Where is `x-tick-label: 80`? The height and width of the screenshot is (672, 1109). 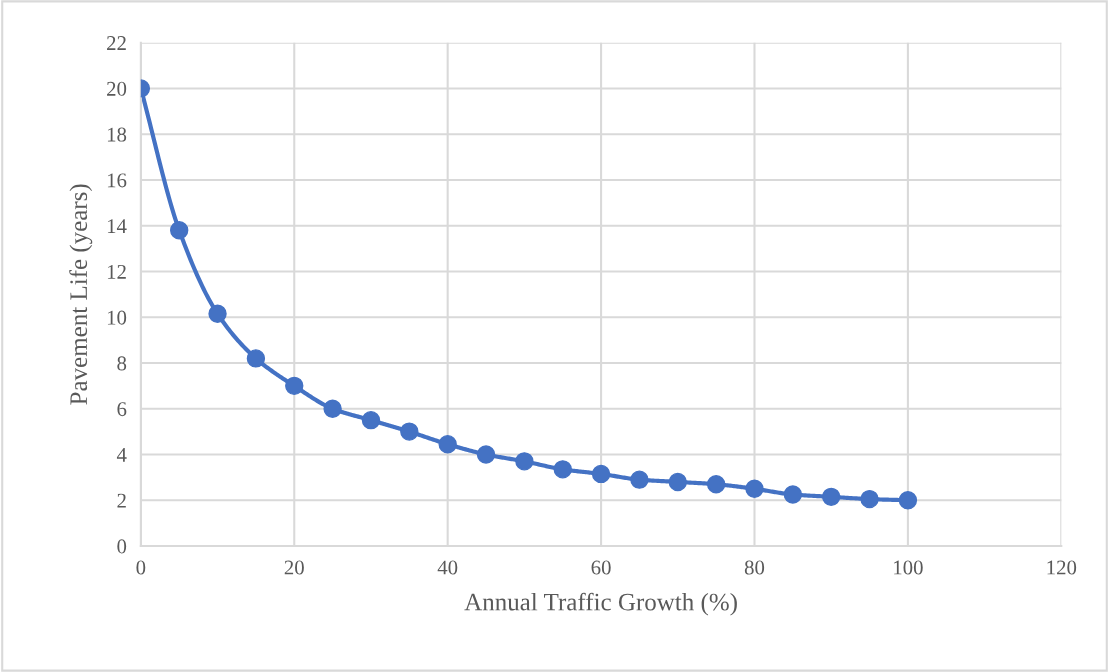 x-tick-label: 80 is located at coordinates (754, 567).